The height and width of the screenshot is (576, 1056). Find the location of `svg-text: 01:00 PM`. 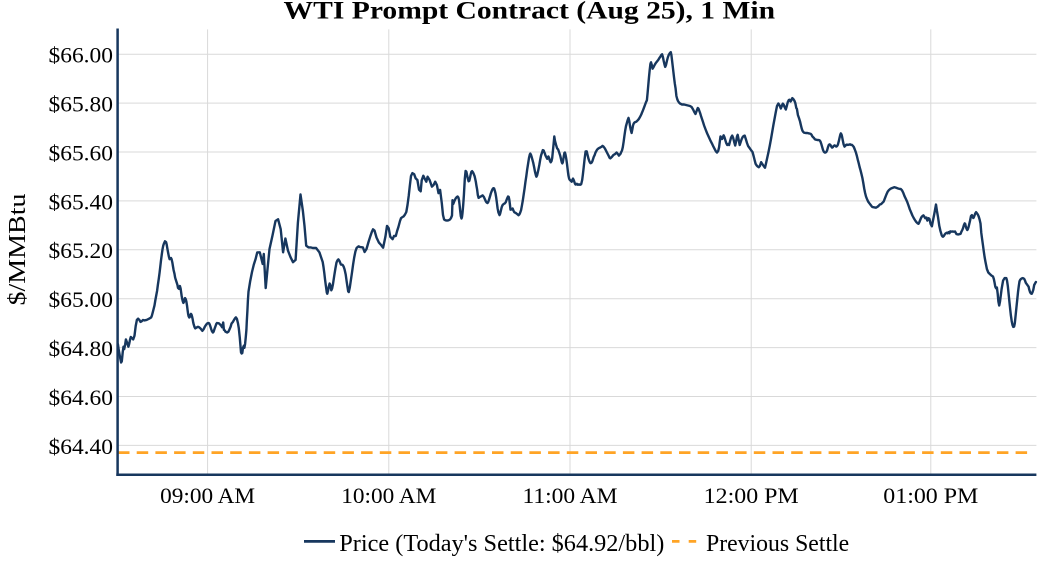

svg-text: 01:00 PM is located at coordinates (930, 495).